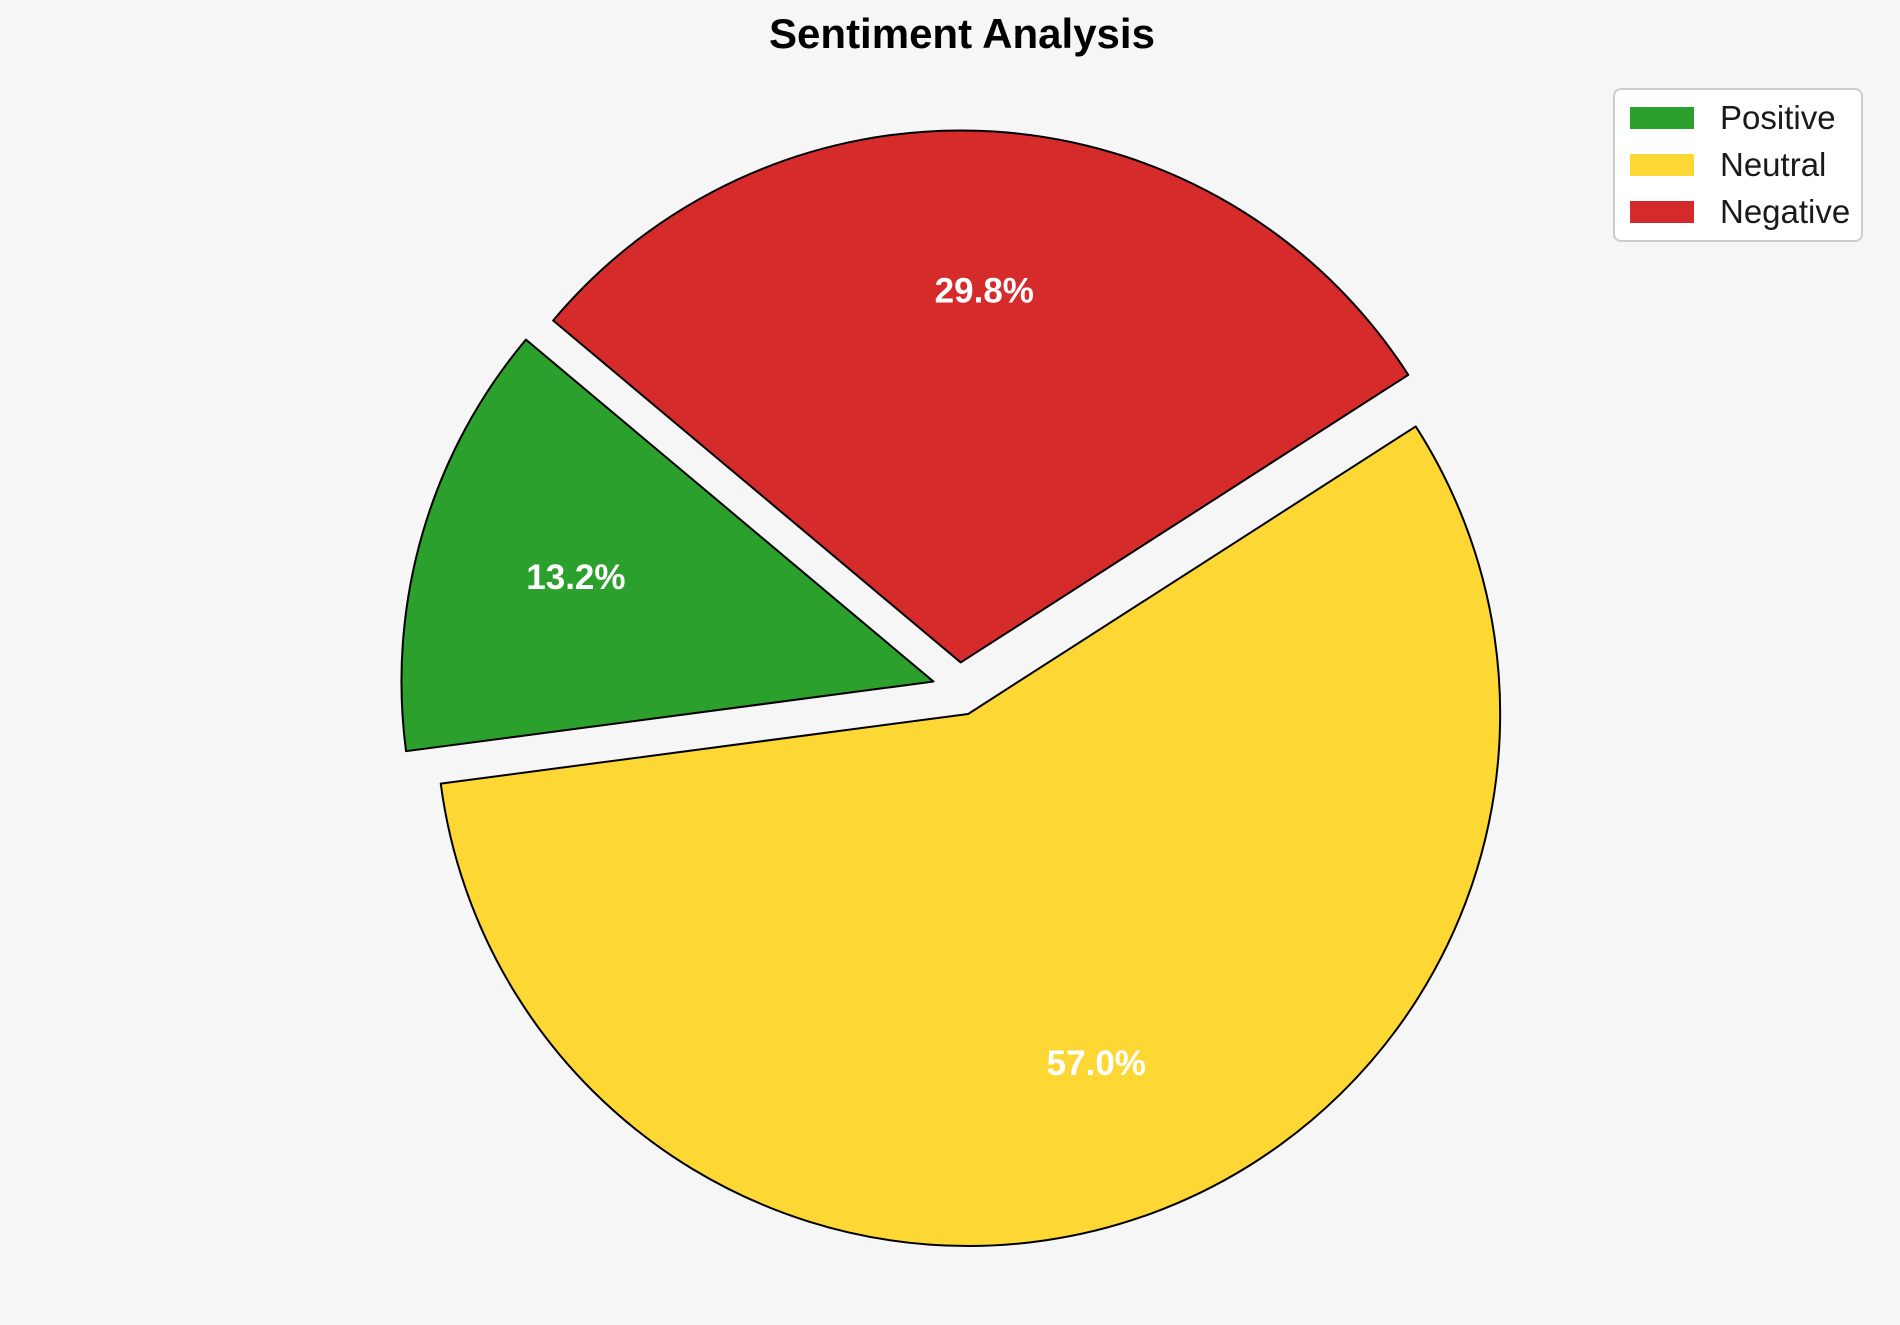  Describe the element at coordinates (1096, 1063) in the screenshot. I see `pie-pct-label-neutral: 57.0%` at that location.